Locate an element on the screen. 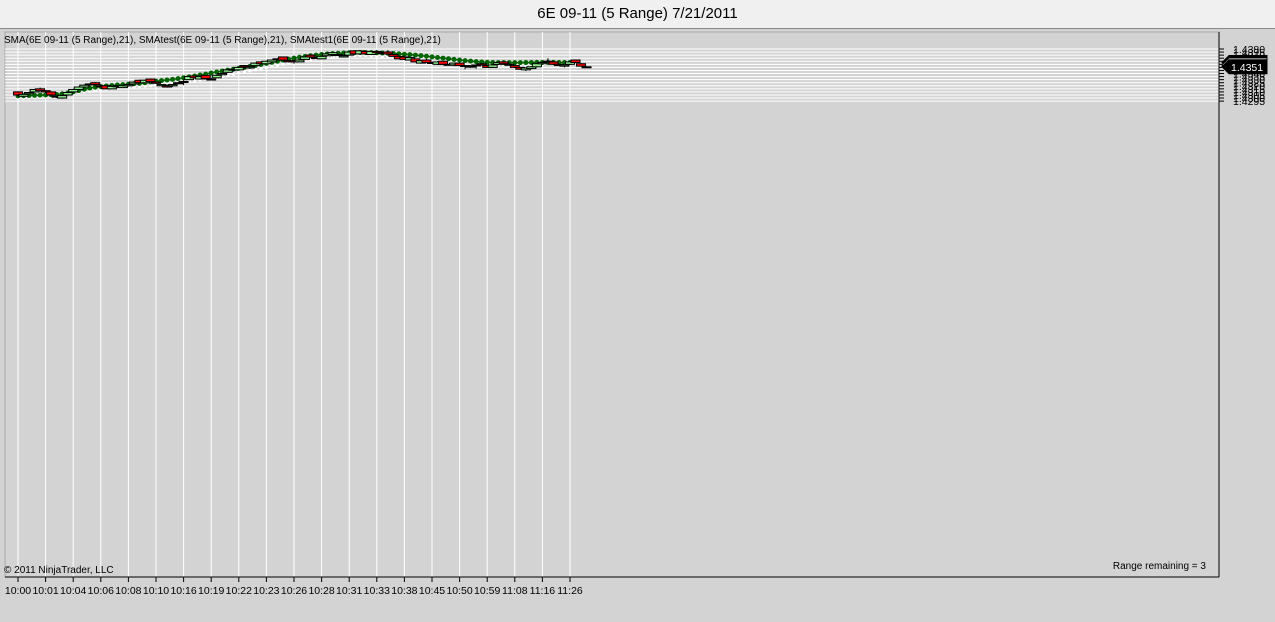 Image resolution: width=1275 pixels, height=622 pixels. y-tick-label: 1.4320 is located at coordinates (1249, 87).